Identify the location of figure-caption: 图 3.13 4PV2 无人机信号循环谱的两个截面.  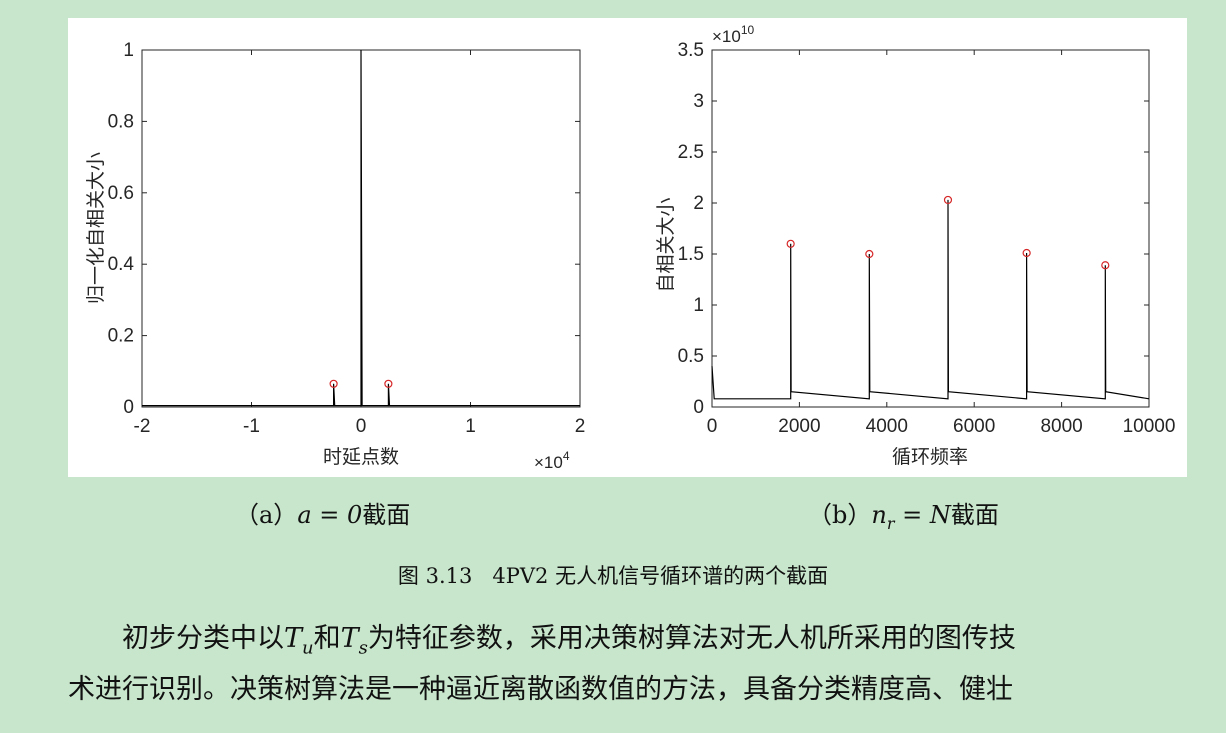
(613, 576).